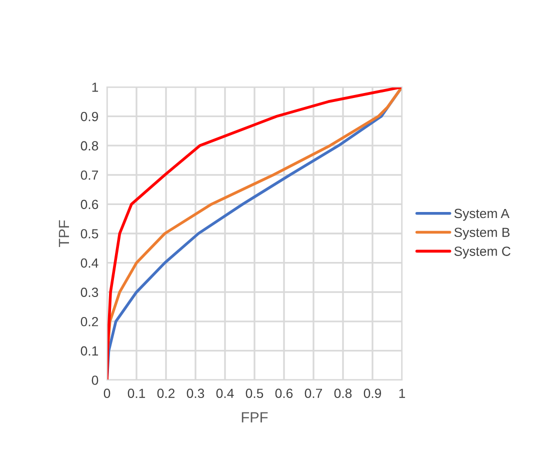 This screenshot has height=475, width=538. Describe the element at coordinates (225, 393) in the screenshot. I see `x-tick-label: 0.4` at that location.